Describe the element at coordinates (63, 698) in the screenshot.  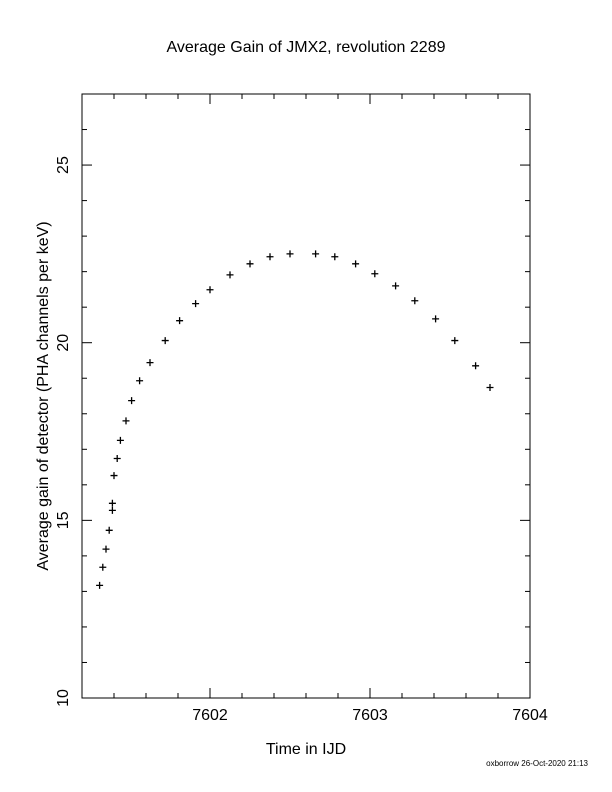
I see `y-tick-label: 10` at that location.